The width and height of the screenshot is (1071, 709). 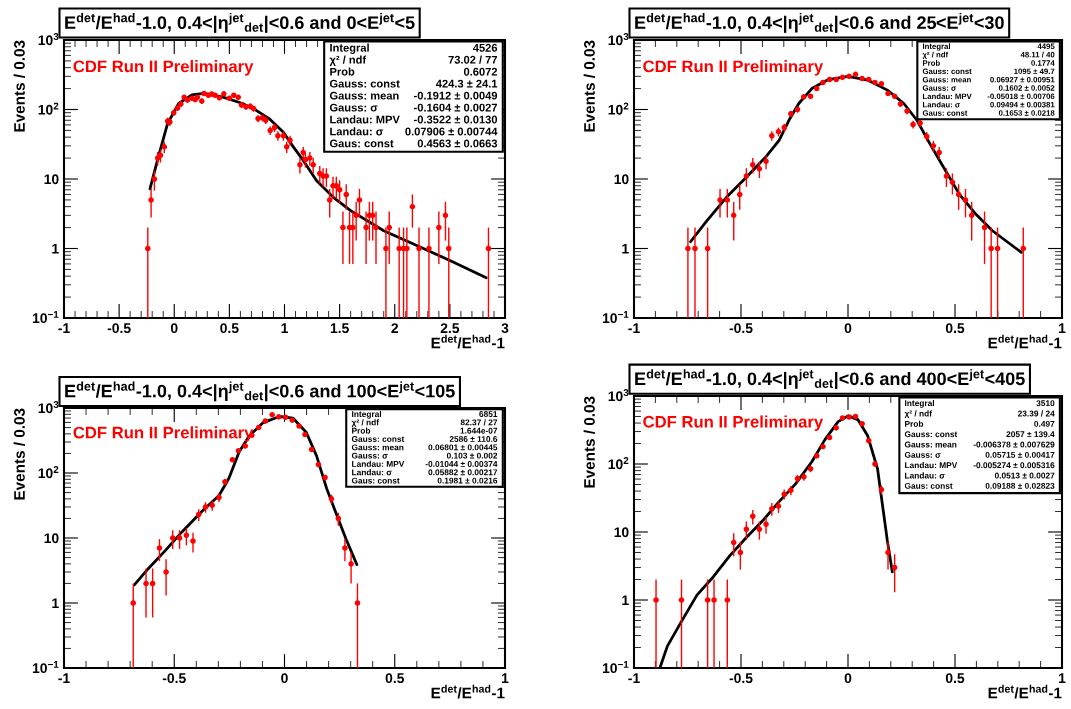 I want to click on annotation: 0.1981 ± 0.0216, so click(x=467, y=480).